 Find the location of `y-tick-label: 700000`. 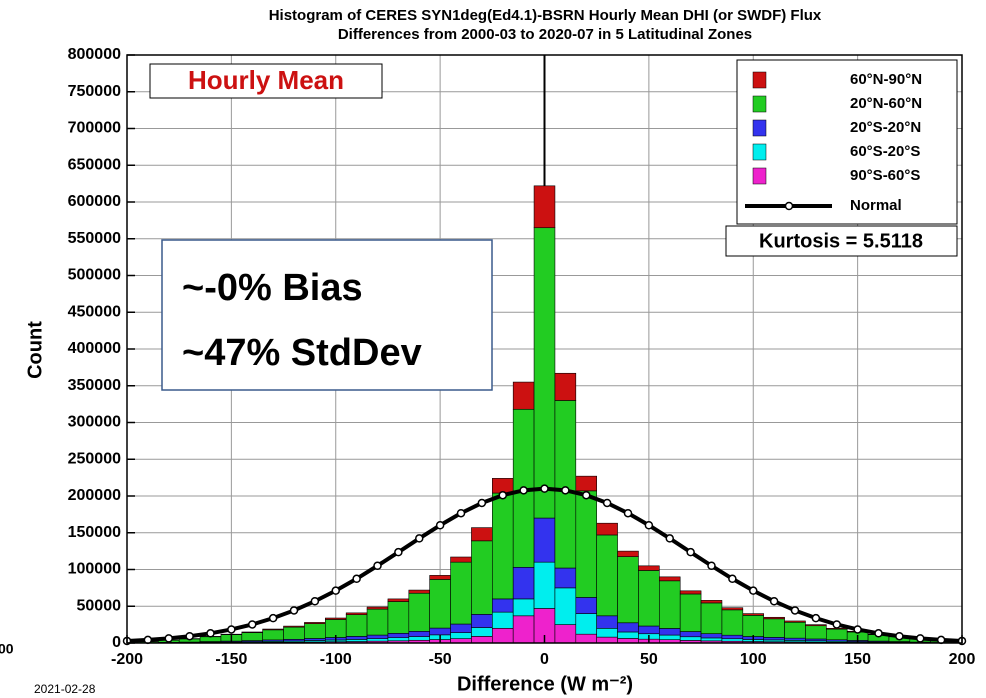

y-tick-label: 700000 is located at coordinates (94, 128).